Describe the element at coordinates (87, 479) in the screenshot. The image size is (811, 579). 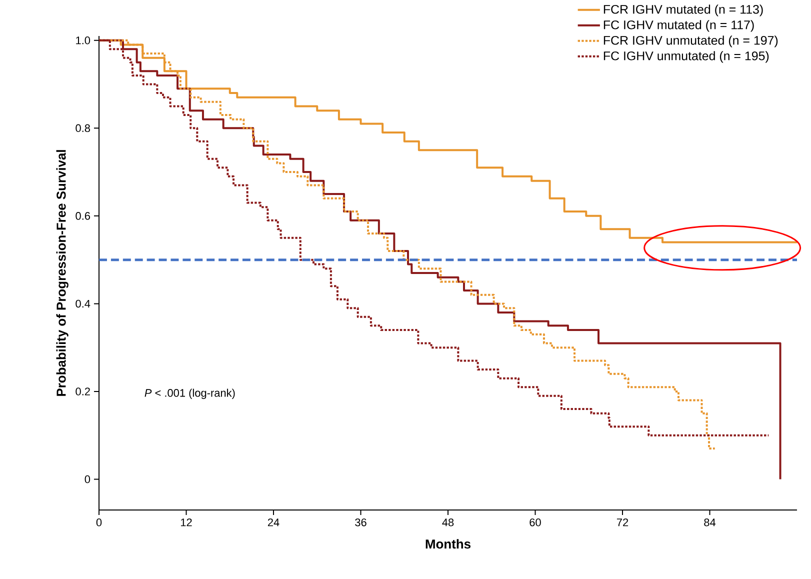
I see `y-tick-label: 0` at that location.